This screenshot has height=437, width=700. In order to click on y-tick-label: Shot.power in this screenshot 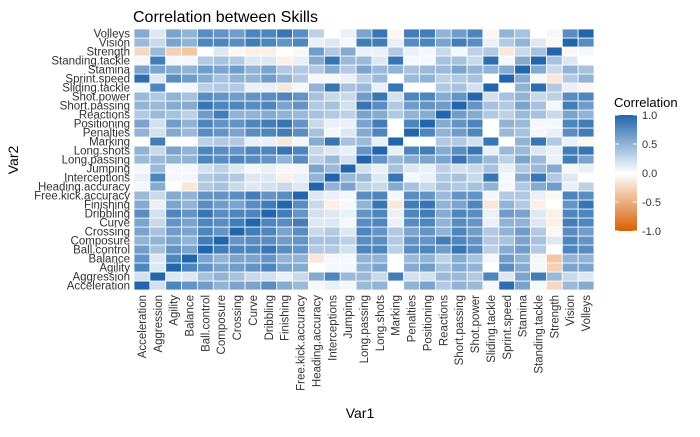, I will do `click(101, 98)`.